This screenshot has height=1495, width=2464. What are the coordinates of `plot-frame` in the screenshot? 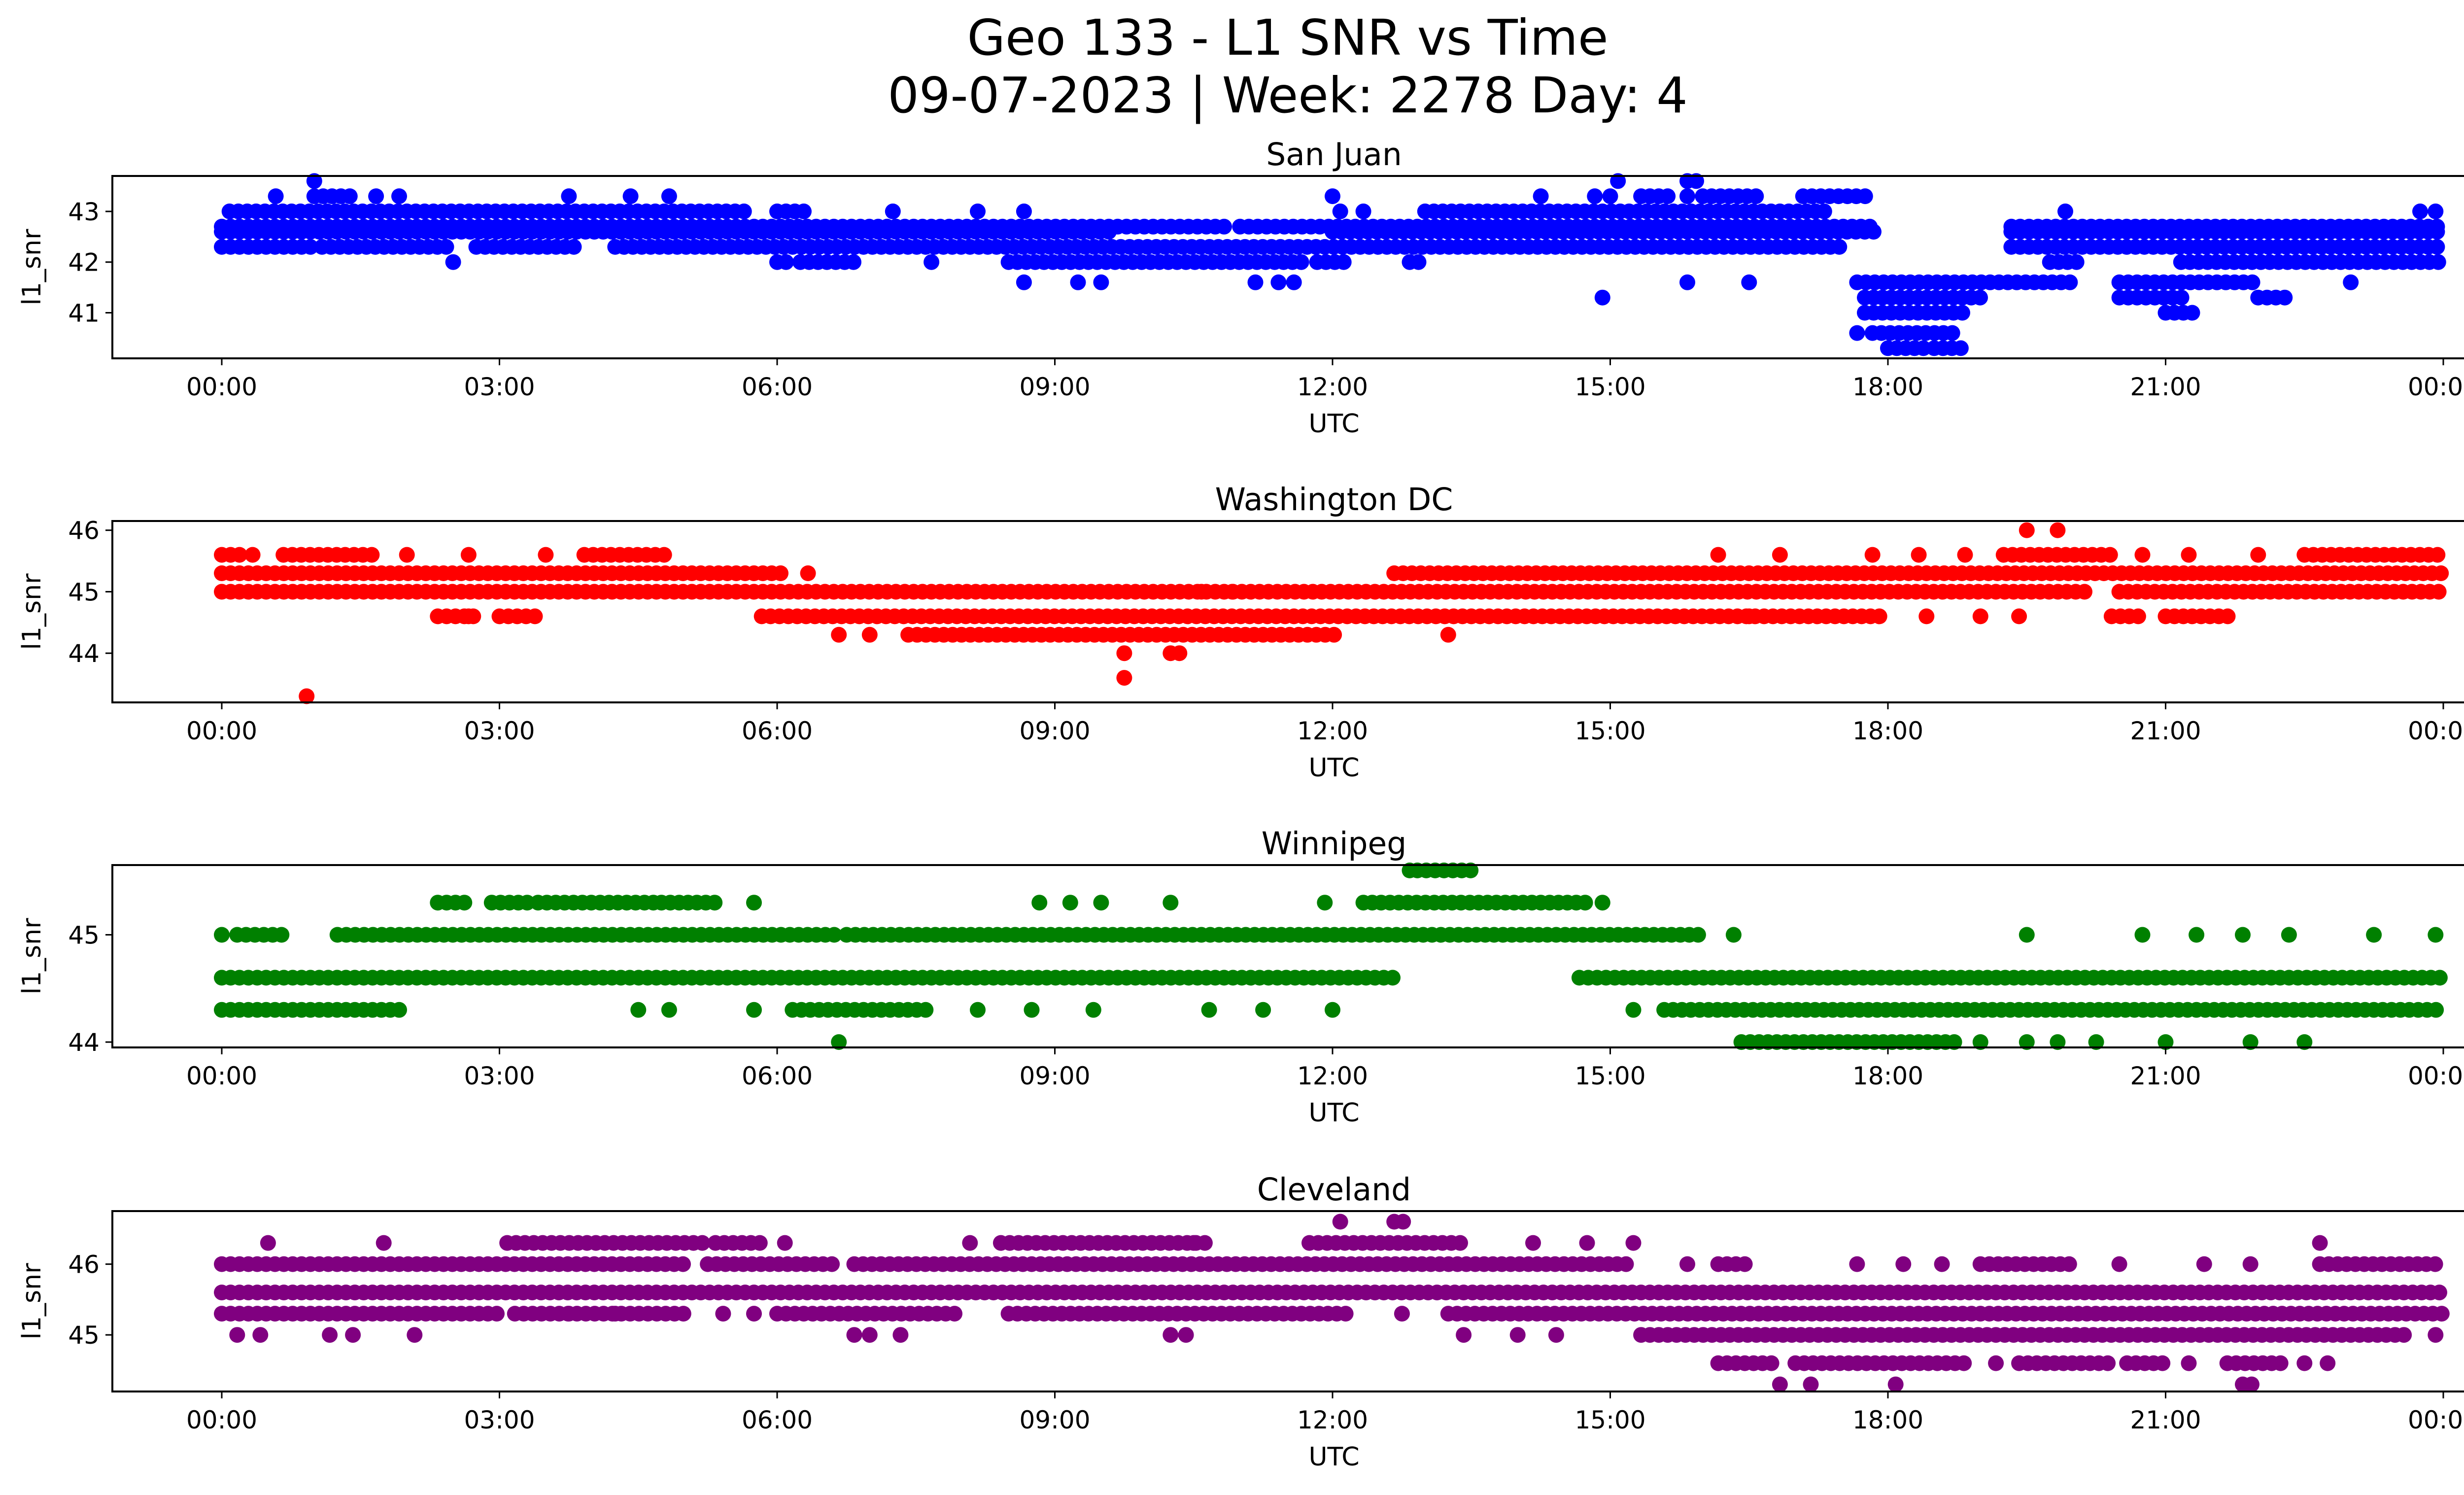 It's located at (1287, 611).